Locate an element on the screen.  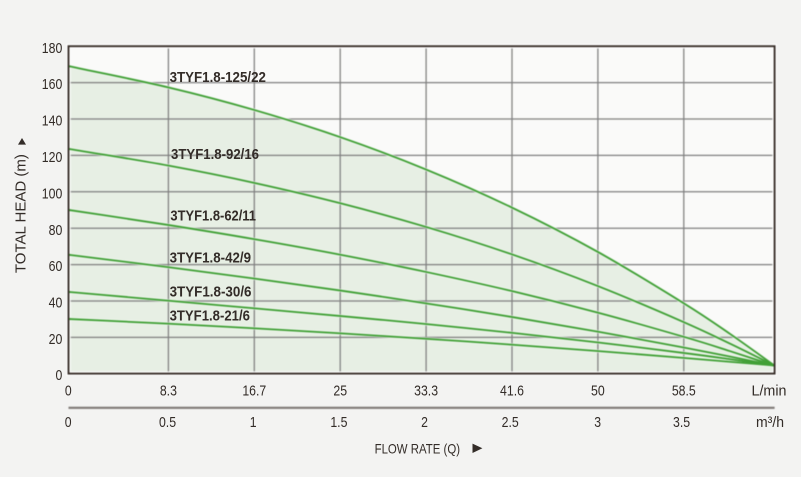
svg-text: 3TYF1.8-21/6 is located at coordinates (210, 316).